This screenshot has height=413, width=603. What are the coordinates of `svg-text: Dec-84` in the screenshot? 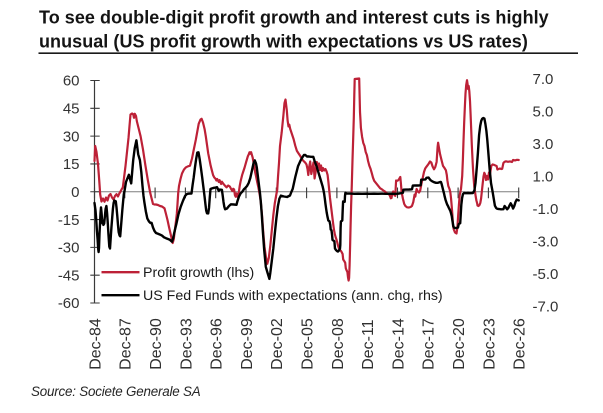 It's located at (95, 344).